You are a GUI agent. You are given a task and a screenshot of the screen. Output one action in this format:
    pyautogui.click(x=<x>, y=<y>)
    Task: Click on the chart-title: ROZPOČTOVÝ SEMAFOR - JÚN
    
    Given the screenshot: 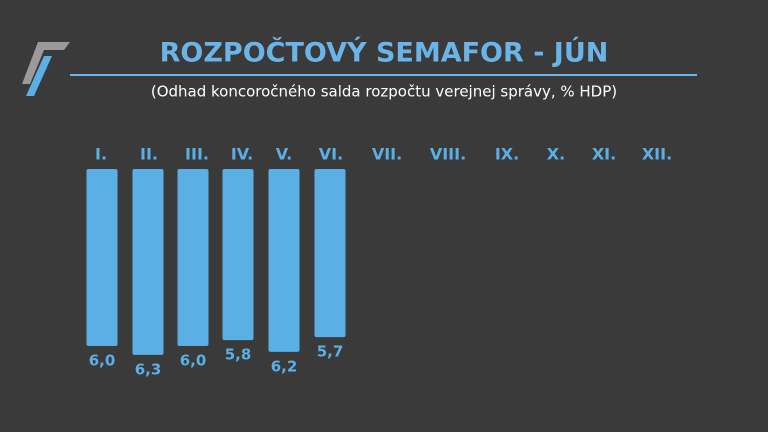 What is the action you would take?
    pyautogui.click(x=384, y=53)
    